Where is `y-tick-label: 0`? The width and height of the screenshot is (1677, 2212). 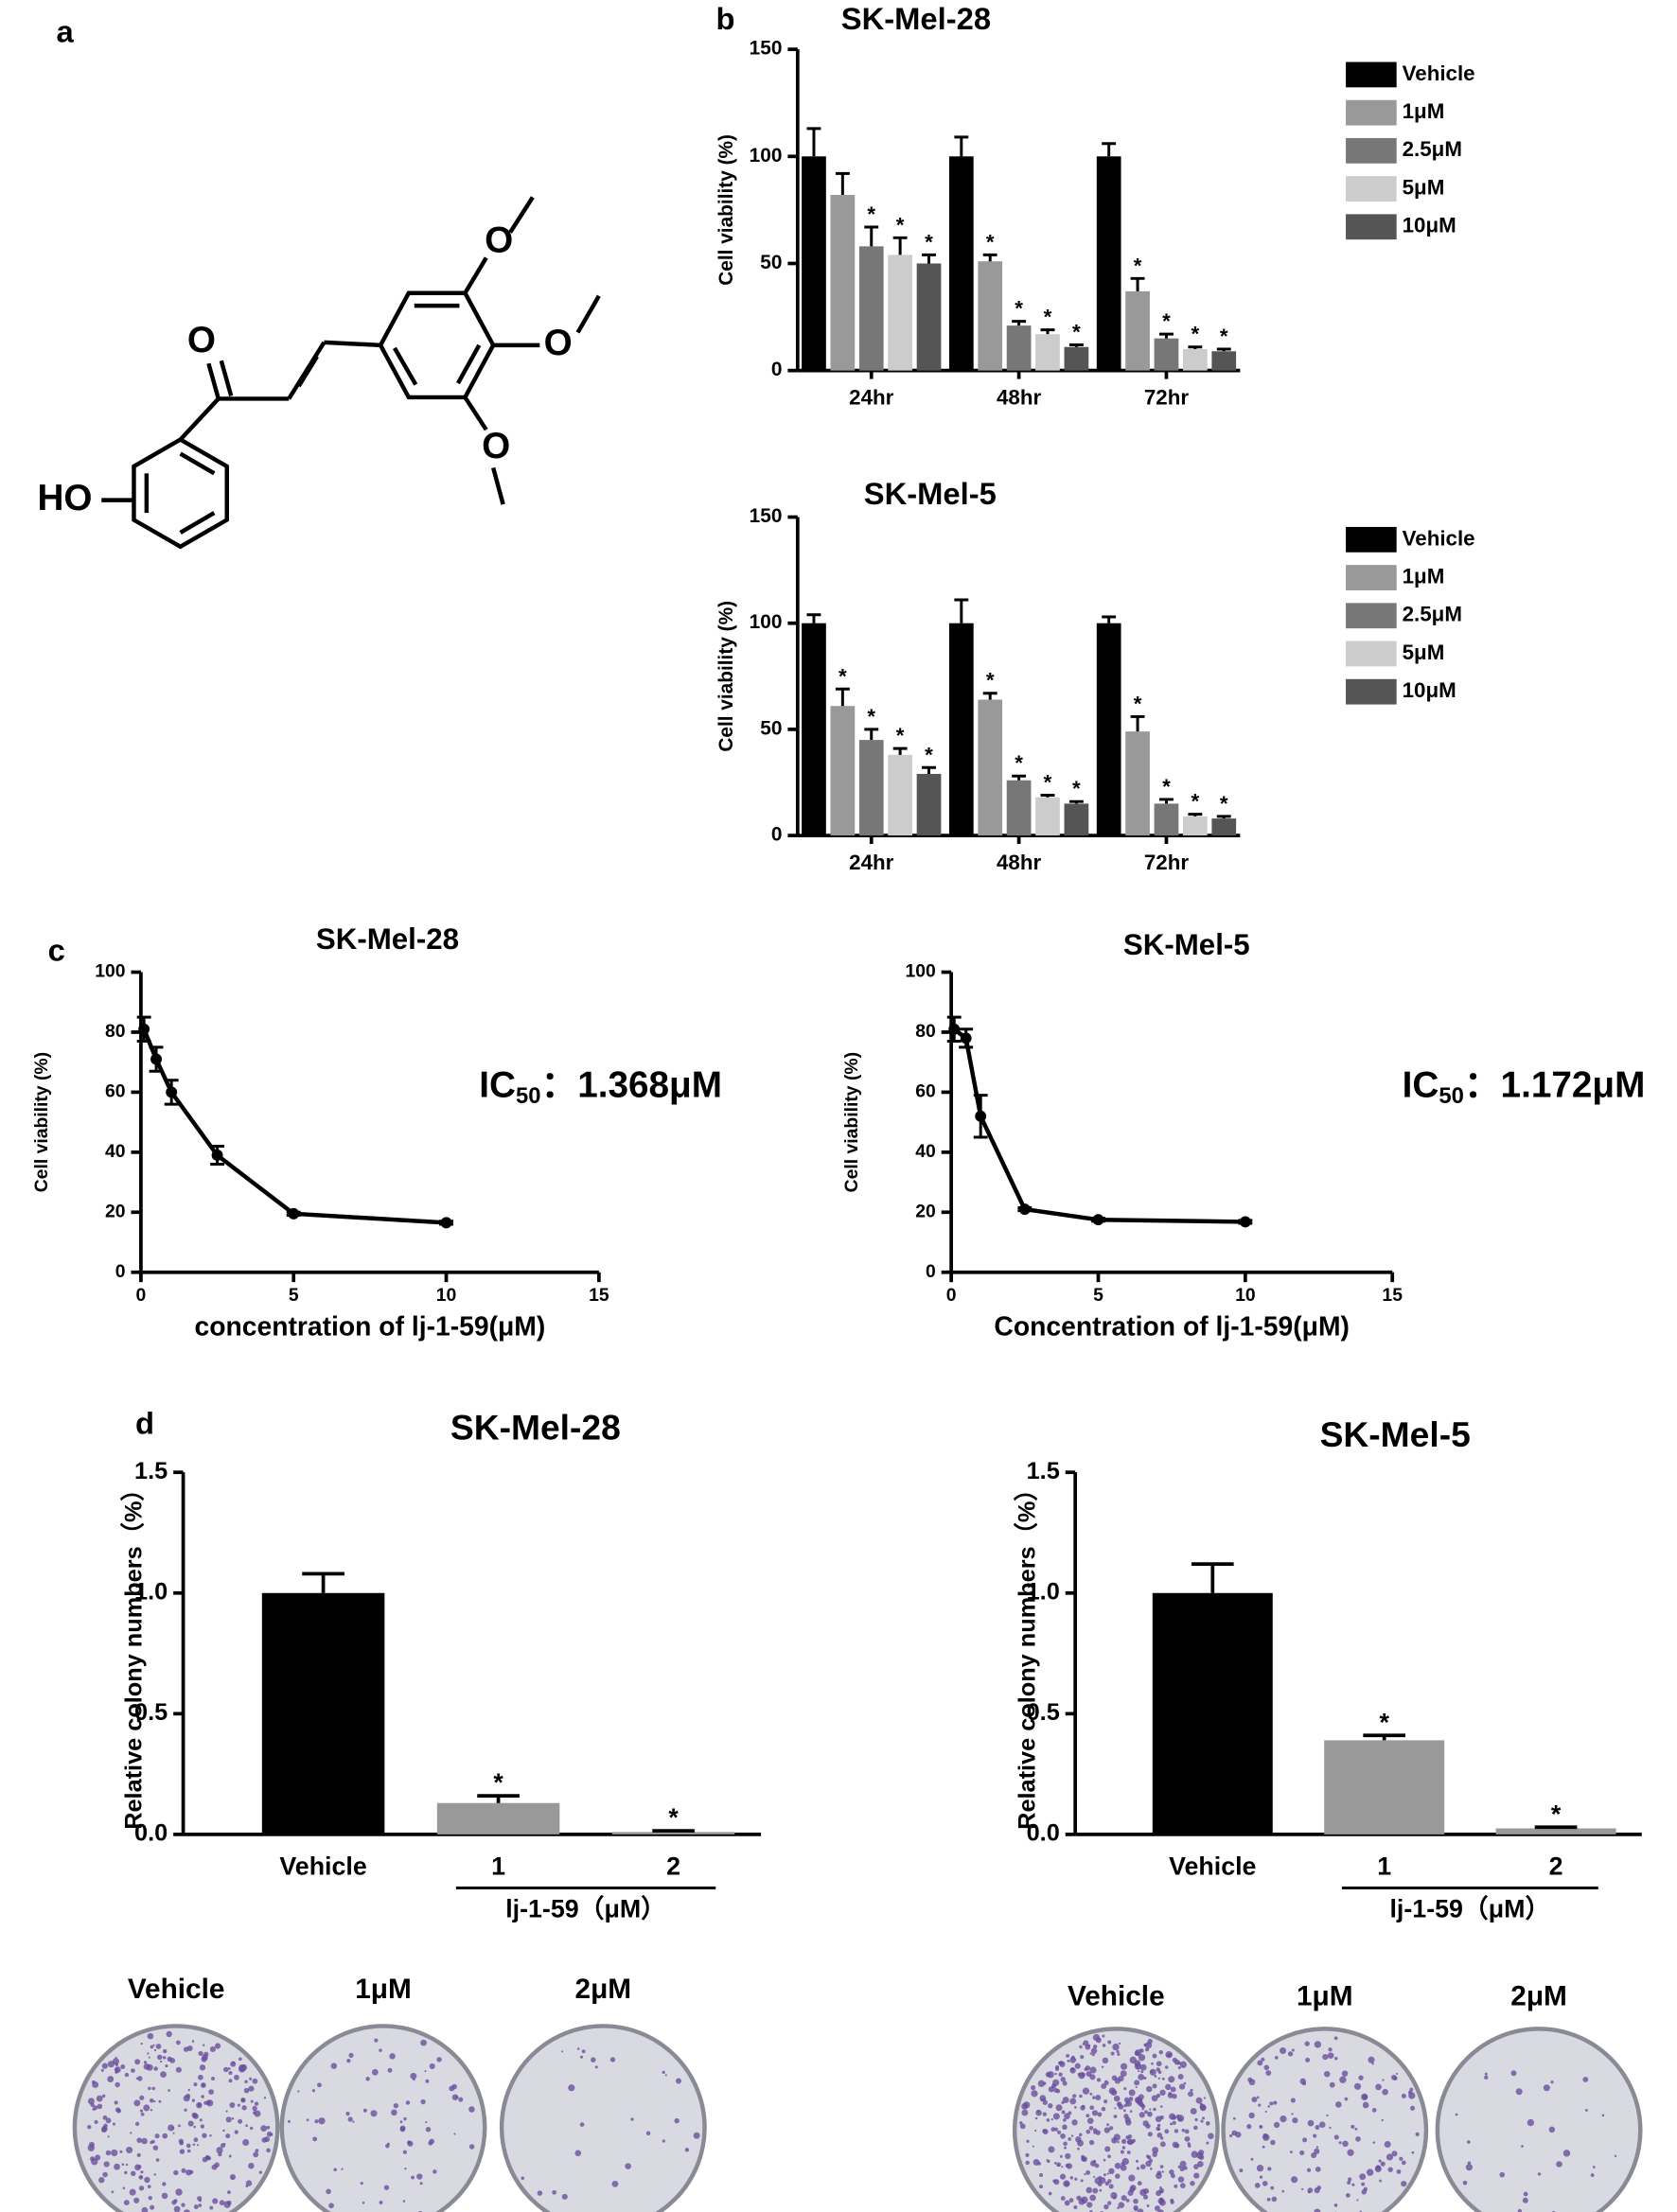 y-tick-label: 0 is located at coordinates (777, 370).